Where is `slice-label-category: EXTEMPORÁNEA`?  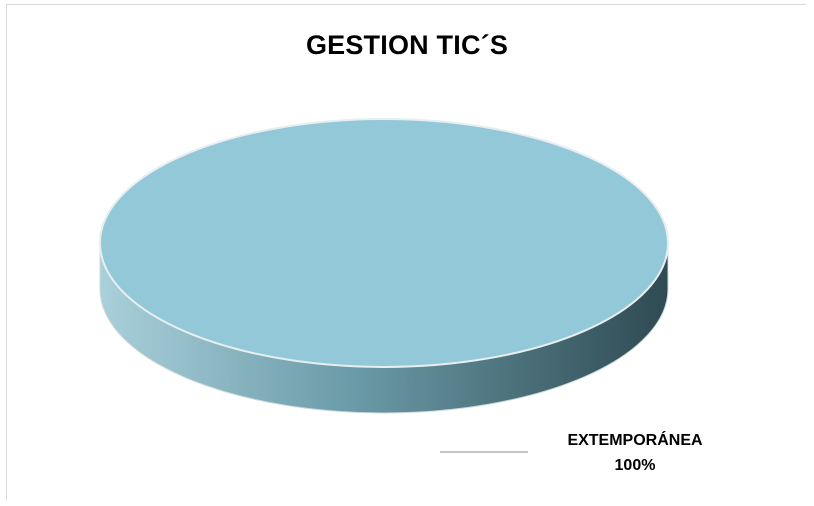
slice-label-category: EXTEMPORÁNEA is located at coordinates (635, 439).